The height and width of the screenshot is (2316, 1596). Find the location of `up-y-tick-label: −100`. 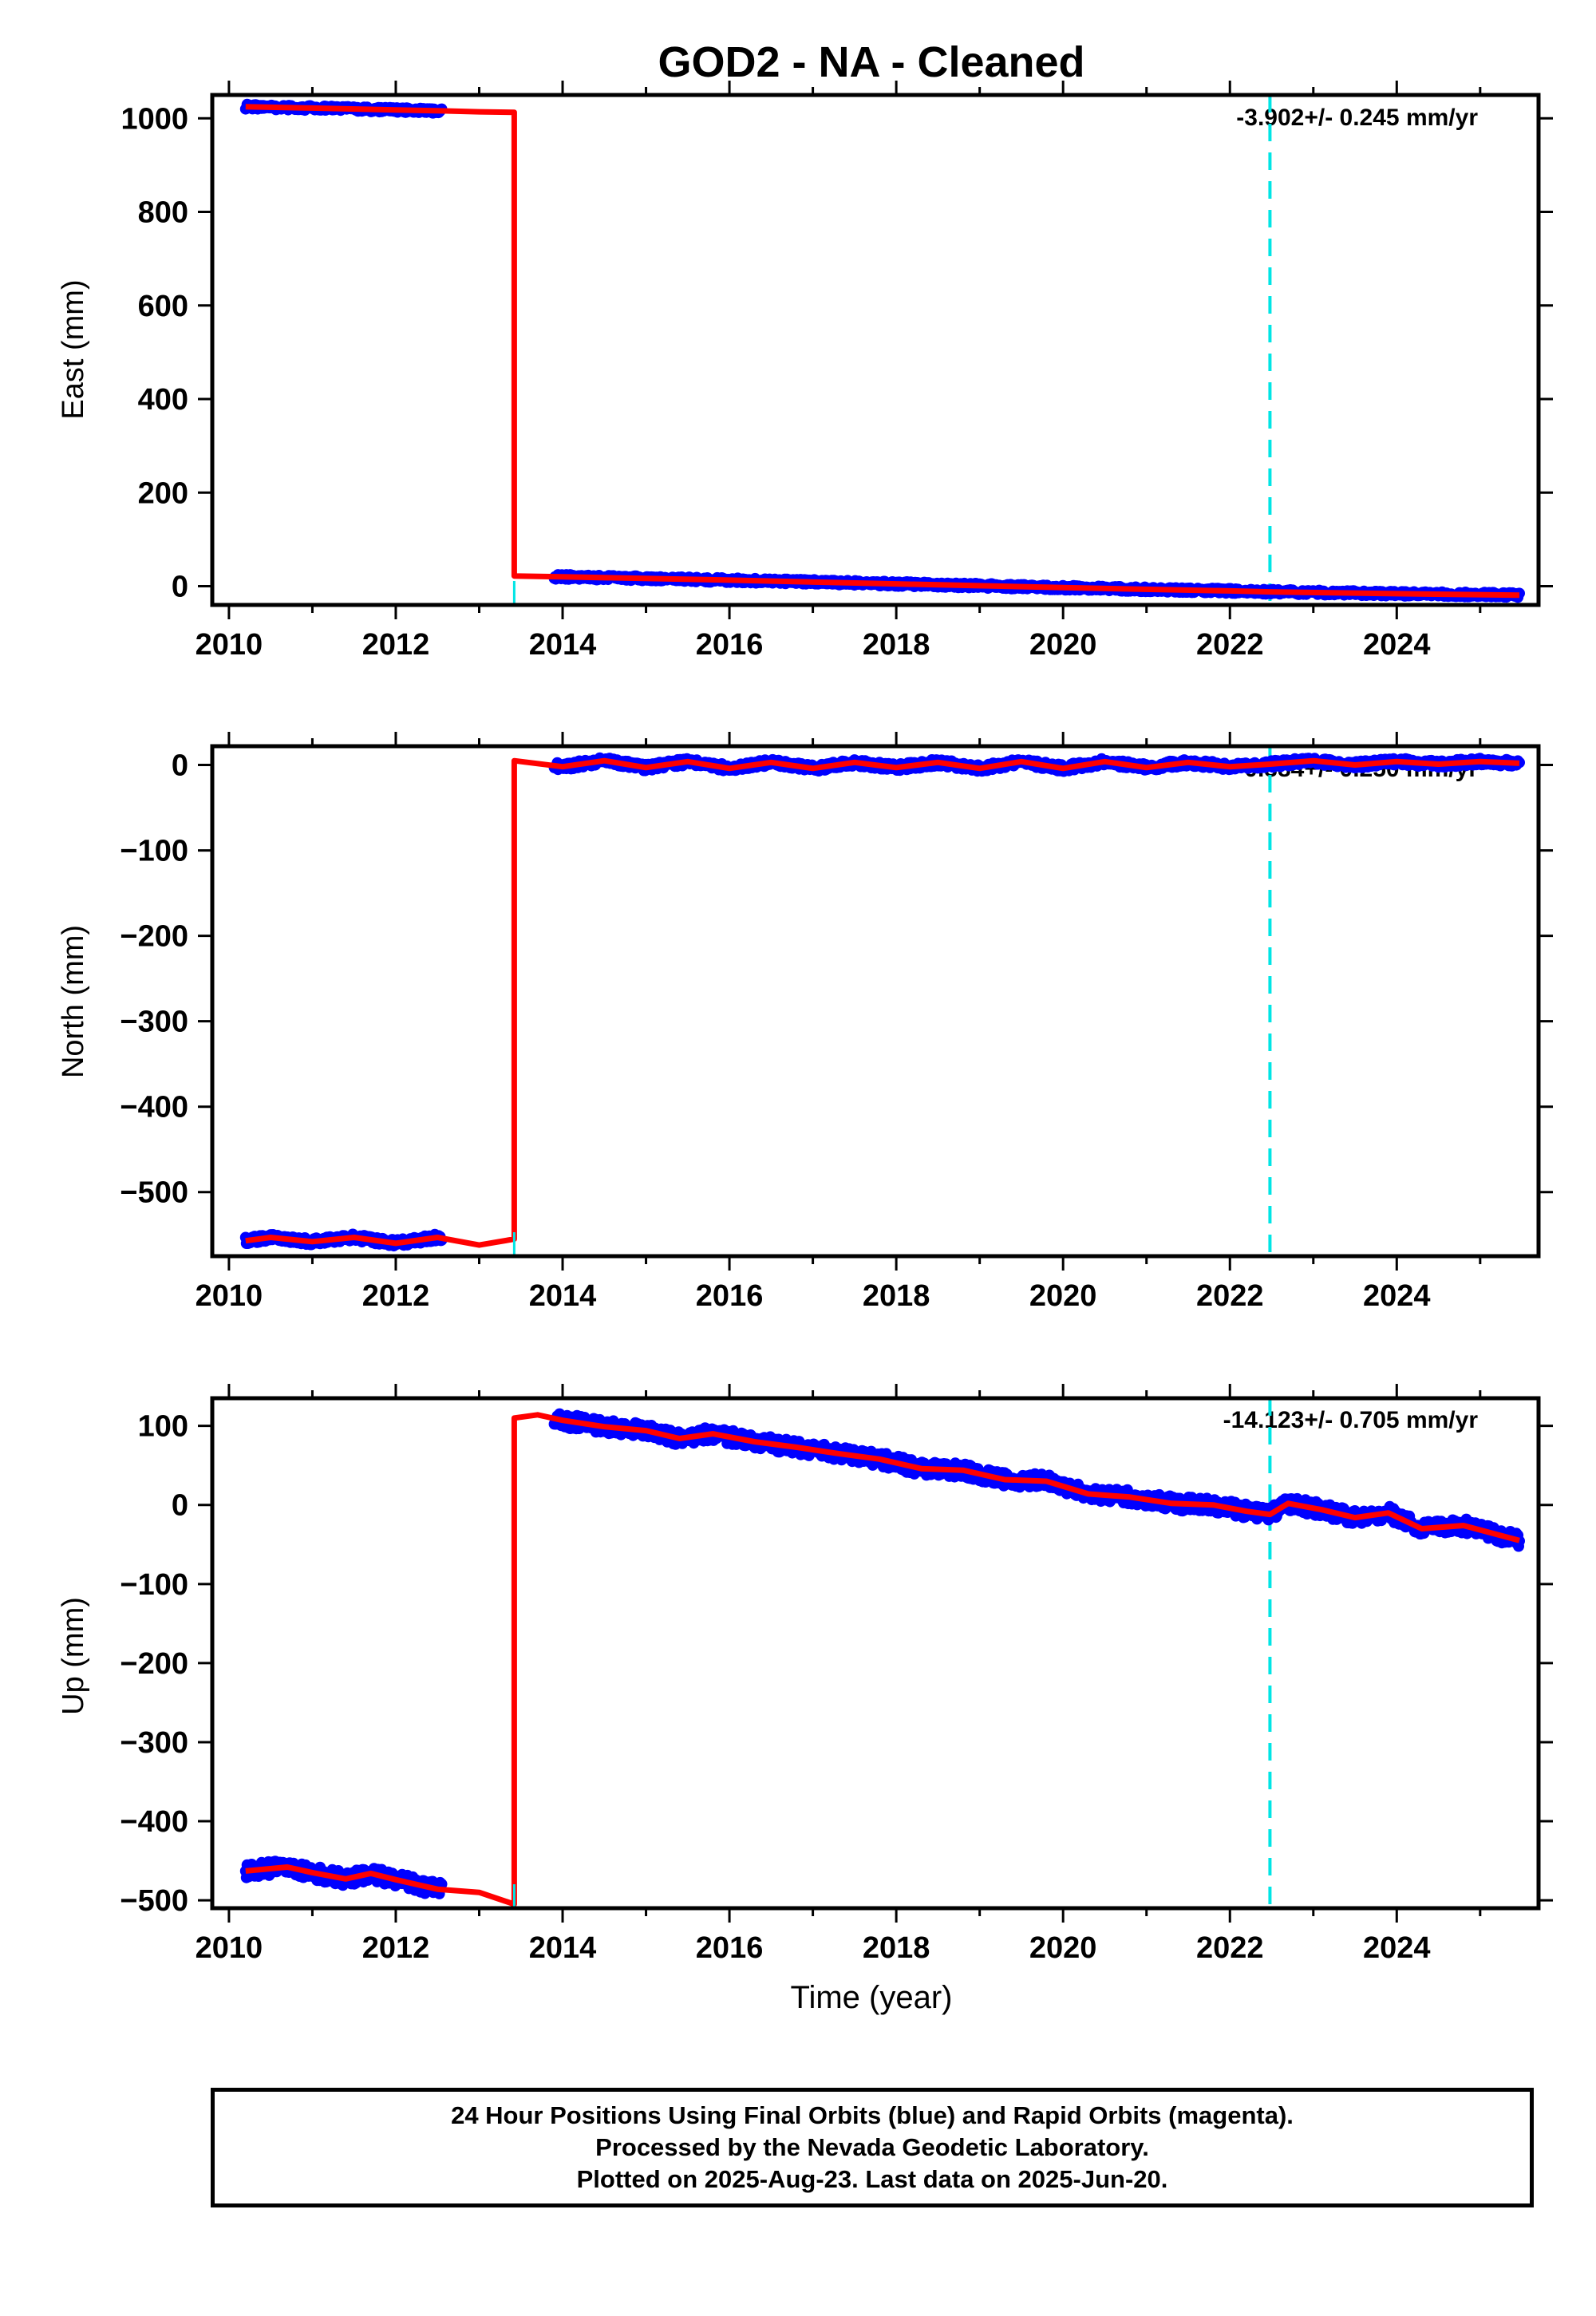

up-y-tick-label: −100 is located at coordinates (154, 1585).